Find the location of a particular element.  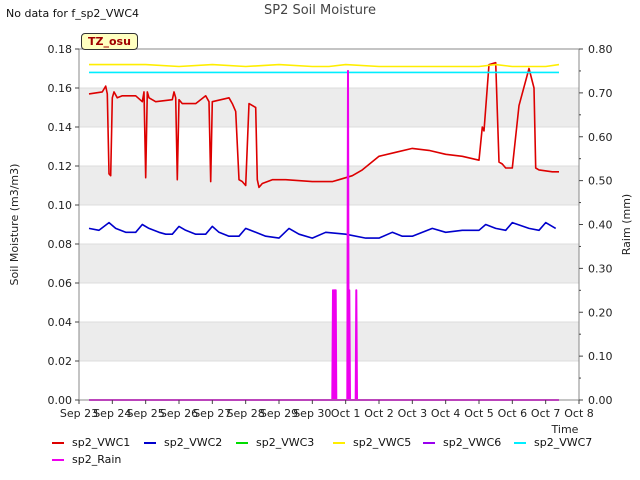

x-tick-label: Sep 26 is located at coordinates (179, 413).